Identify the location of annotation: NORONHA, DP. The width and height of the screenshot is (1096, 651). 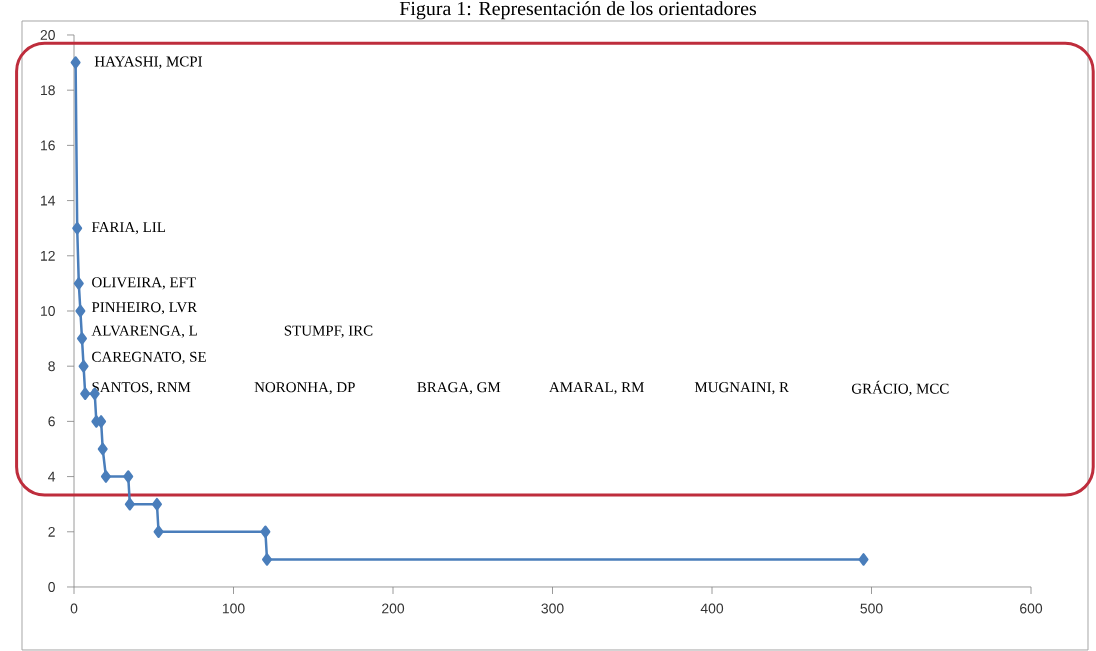
(304, 388).